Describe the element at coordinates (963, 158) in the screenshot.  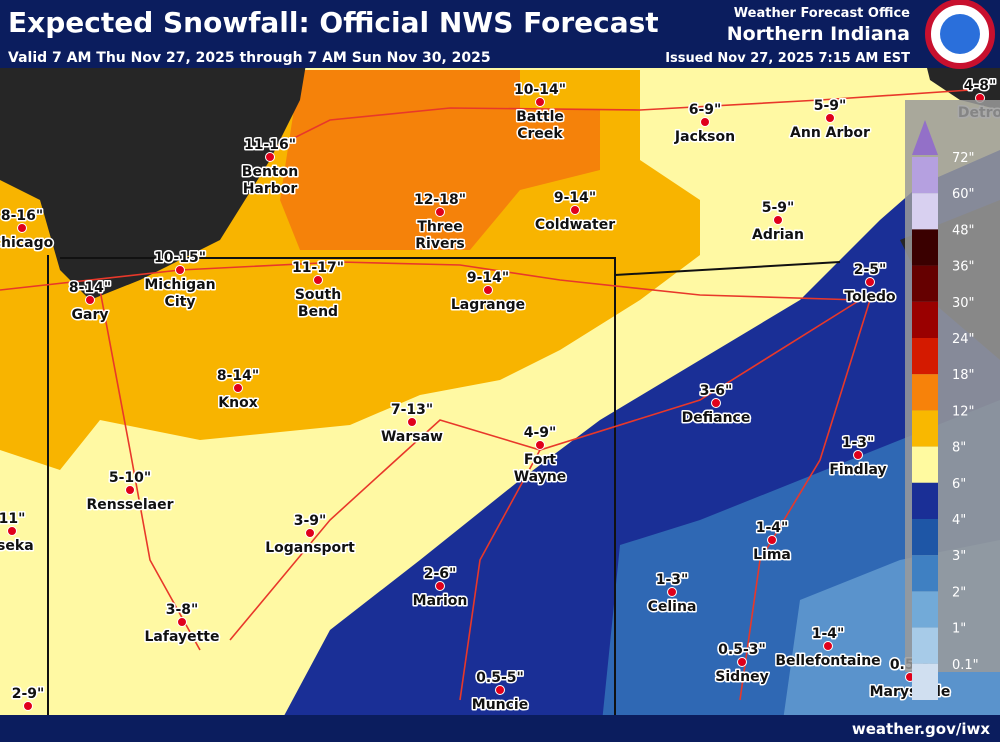
I see `legend-label: 72"` at that location.